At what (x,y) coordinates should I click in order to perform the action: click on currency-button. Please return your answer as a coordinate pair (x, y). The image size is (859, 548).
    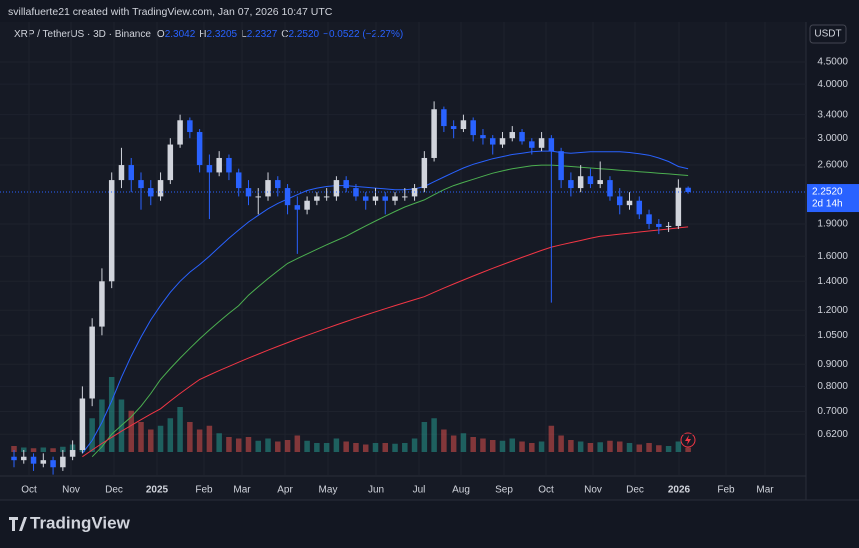
    Looking at the image, I should click on (828, 34).